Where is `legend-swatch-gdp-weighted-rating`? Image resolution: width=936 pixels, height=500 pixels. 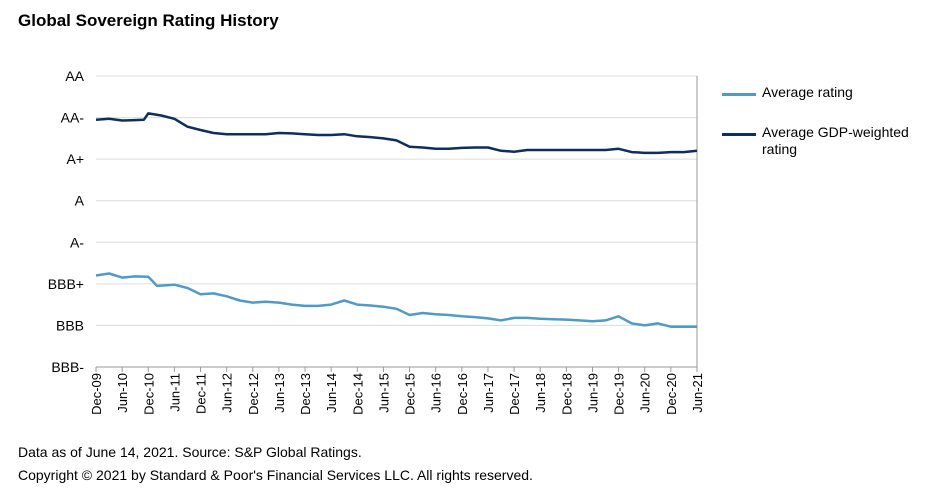 legend-swatch-gdp-weighted-rating is located at coordinates (739, 134).